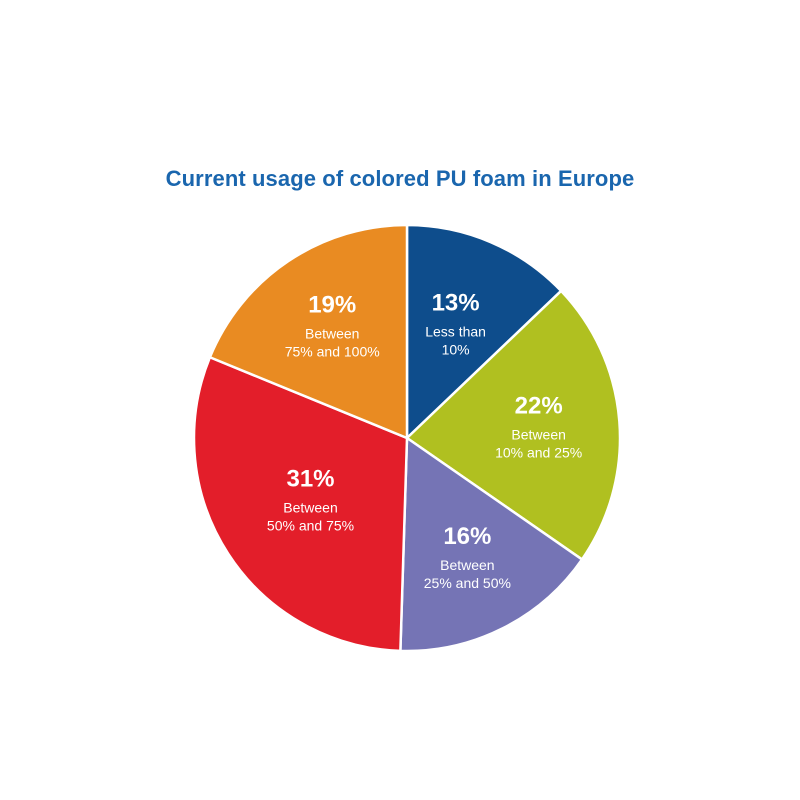 The width and height of the screenshot is (800, 800). I want to click on pie-slice-22pct, so click(513, 425).